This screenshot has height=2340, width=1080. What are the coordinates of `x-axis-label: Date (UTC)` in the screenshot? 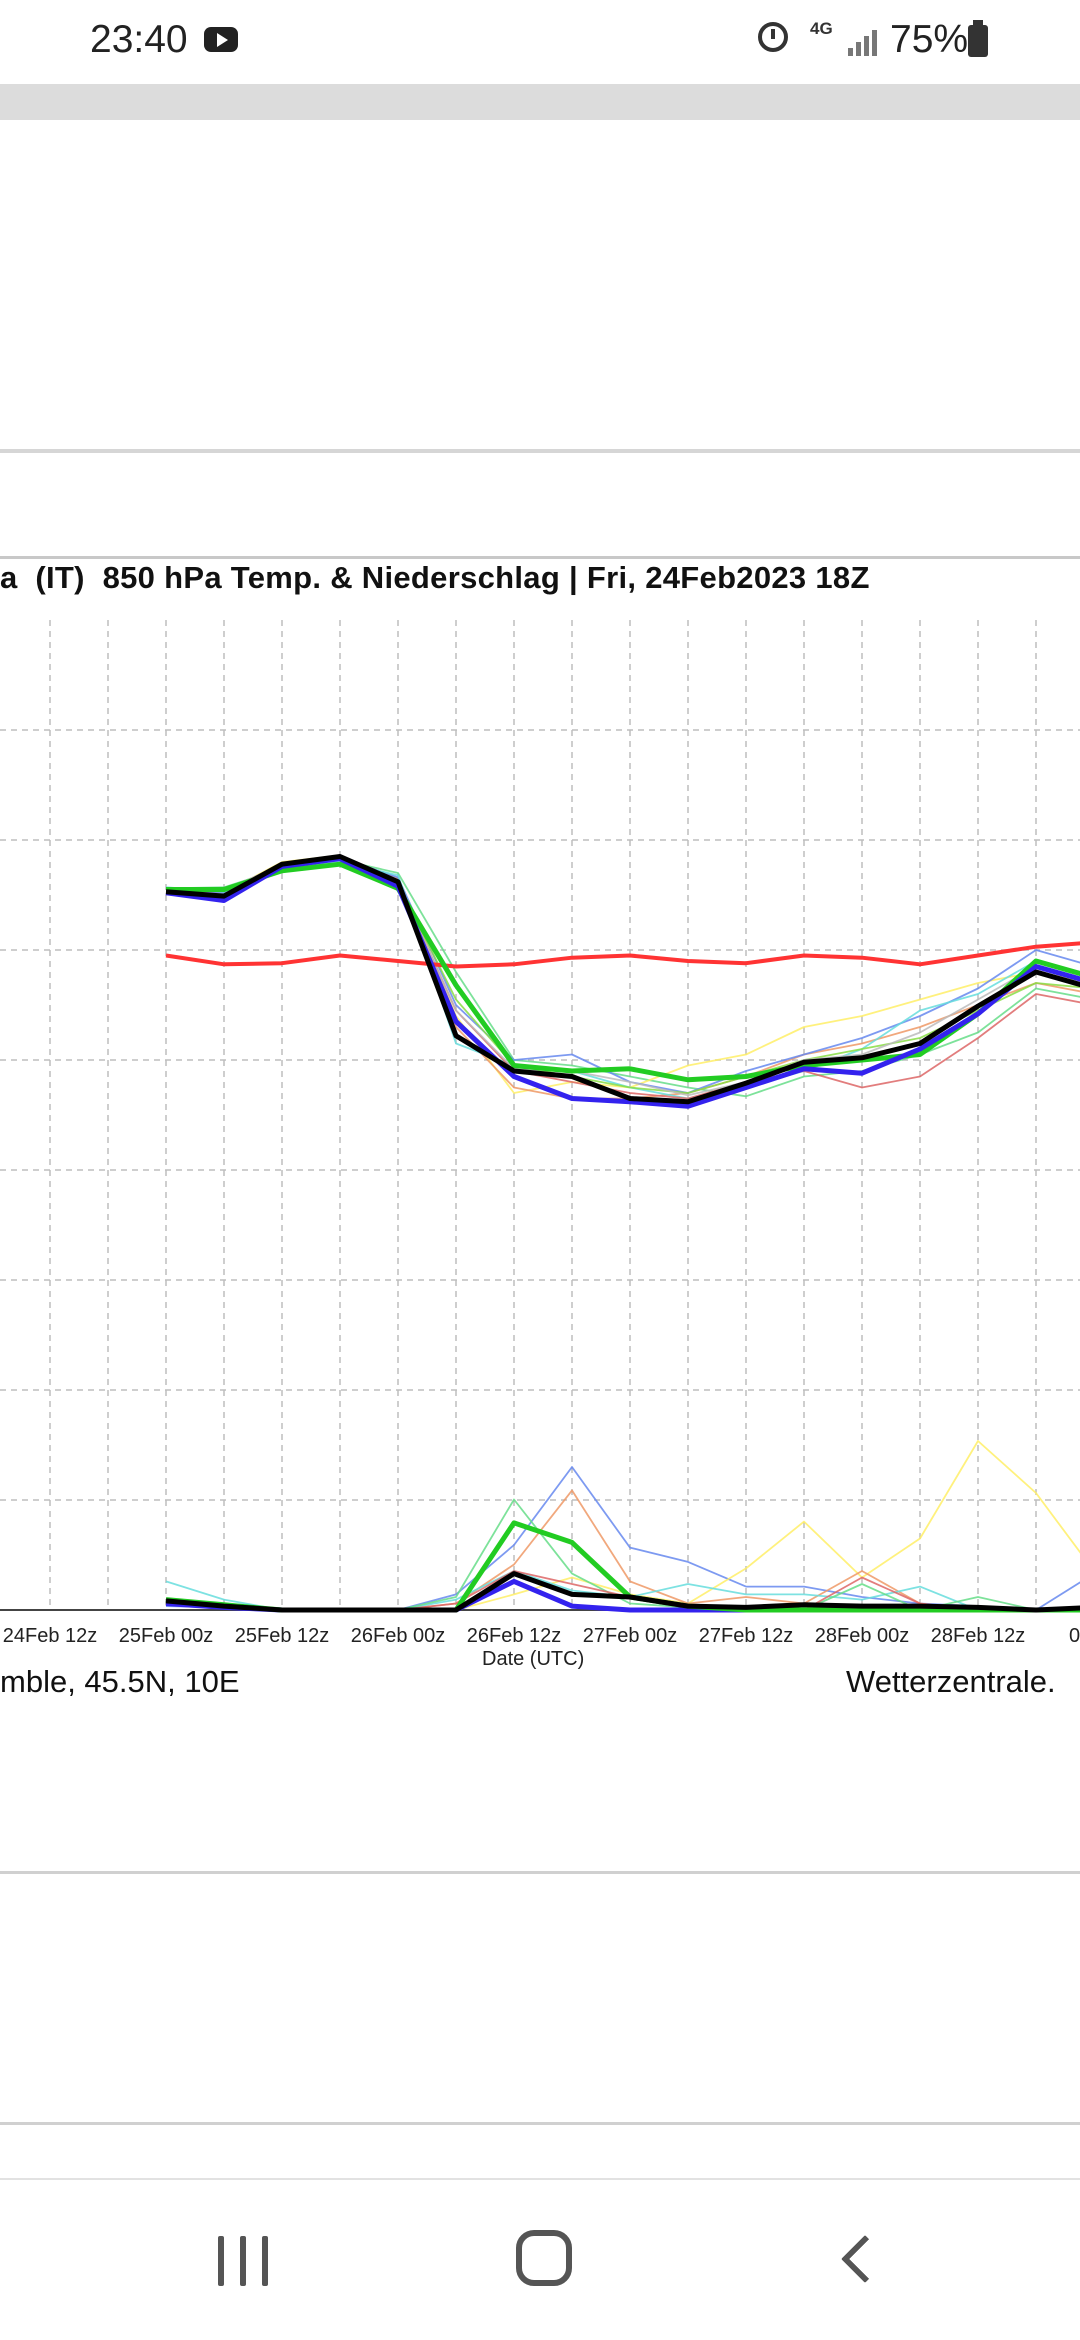 It's located at (533, 1659).